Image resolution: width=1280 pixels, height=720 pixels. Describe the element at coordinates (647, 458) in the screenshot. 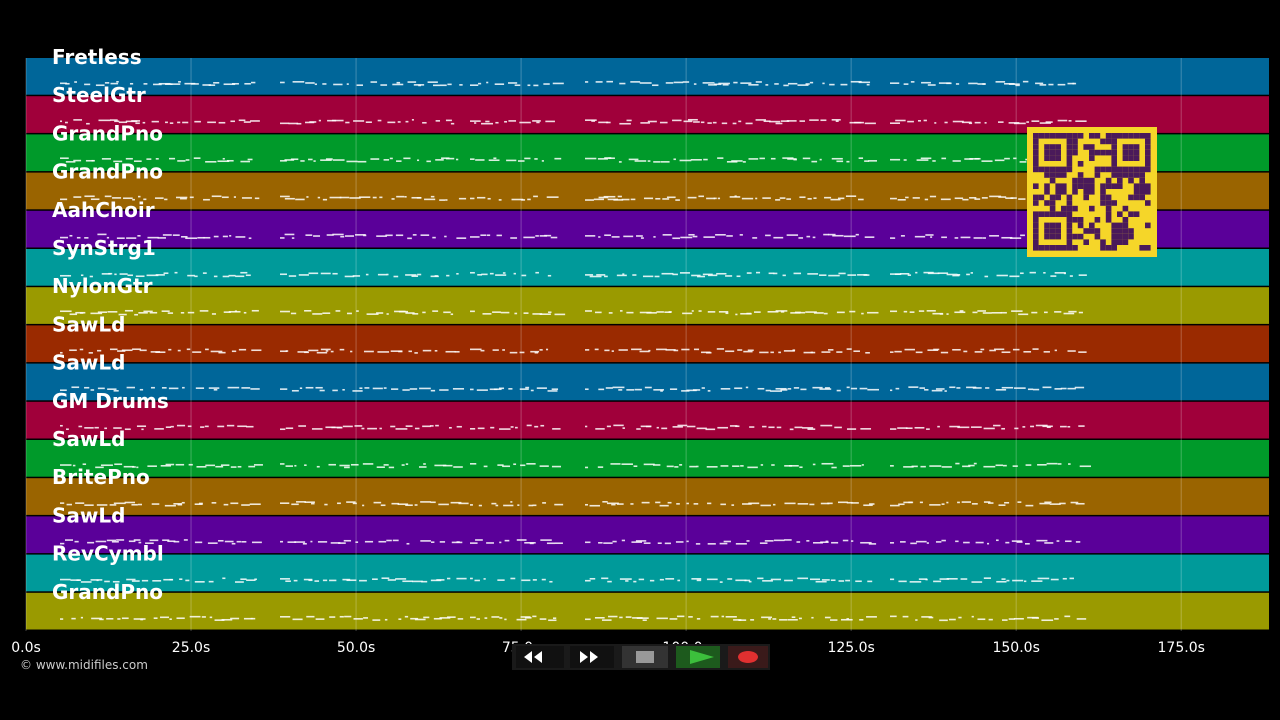

I see `track-lane` at that location.